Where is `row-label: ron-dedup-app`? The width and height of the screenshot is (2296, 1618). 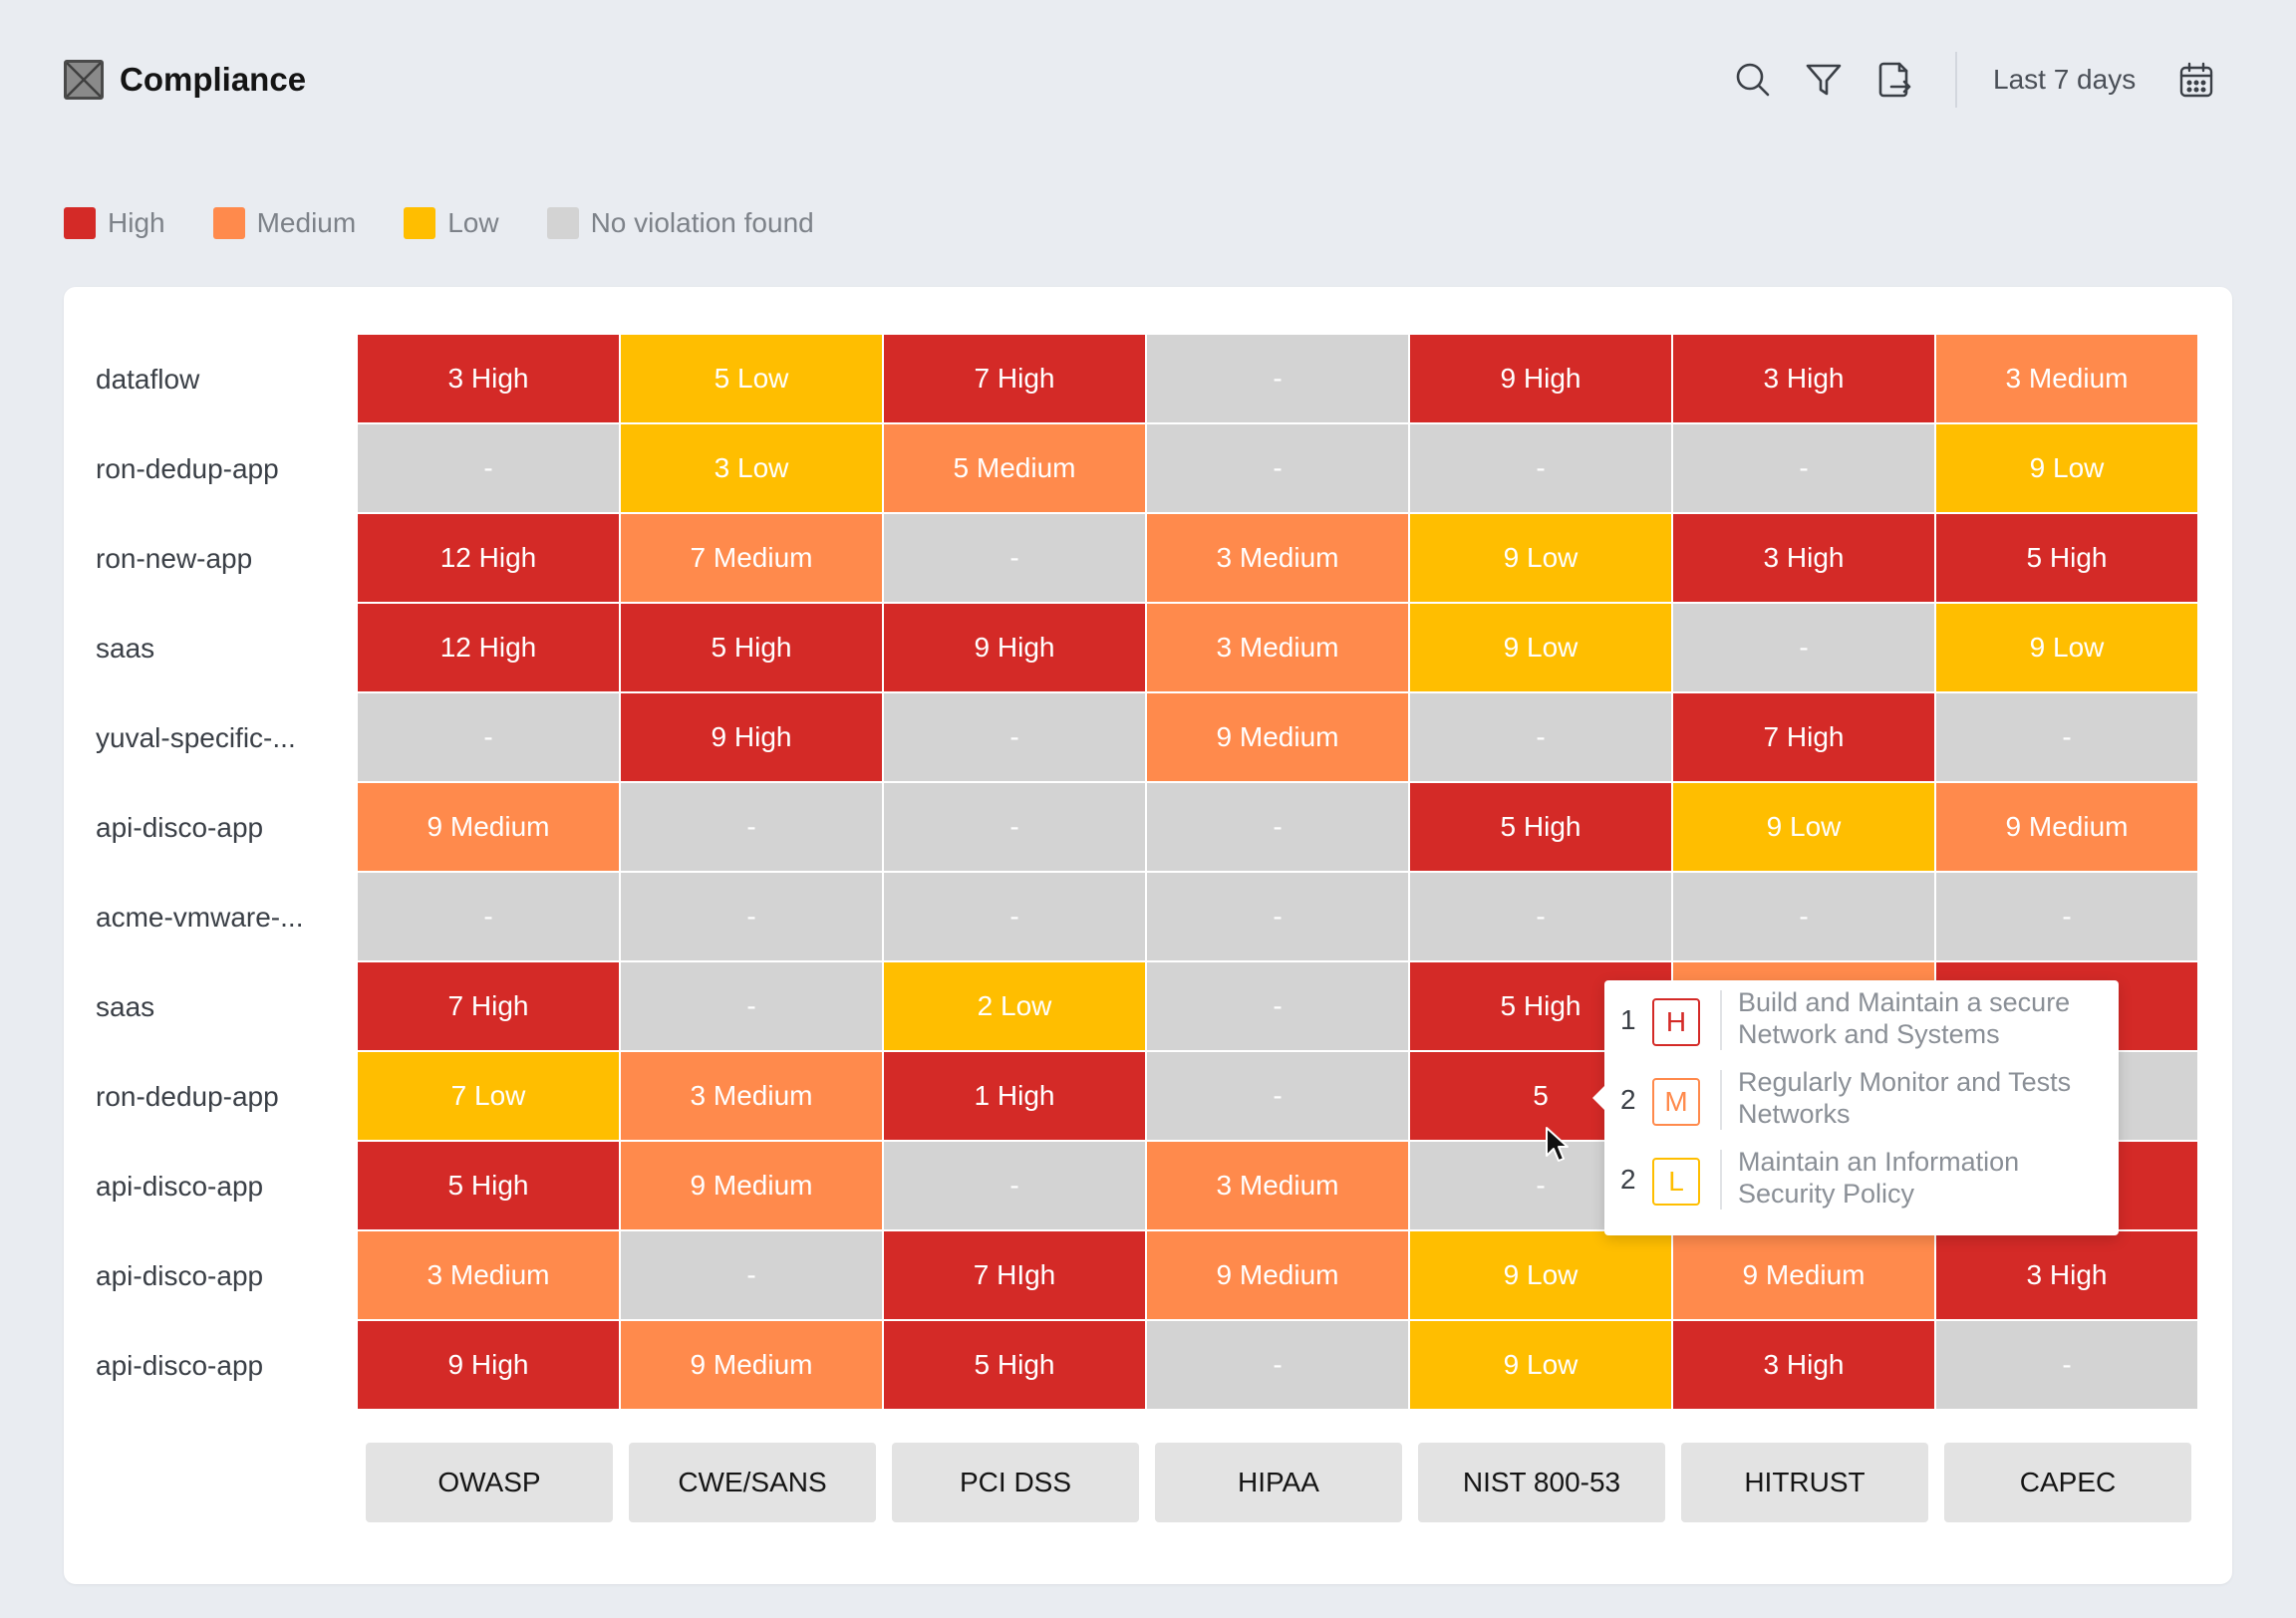 row-label: ron-dedup-app is located at coordinates (187, 1096).